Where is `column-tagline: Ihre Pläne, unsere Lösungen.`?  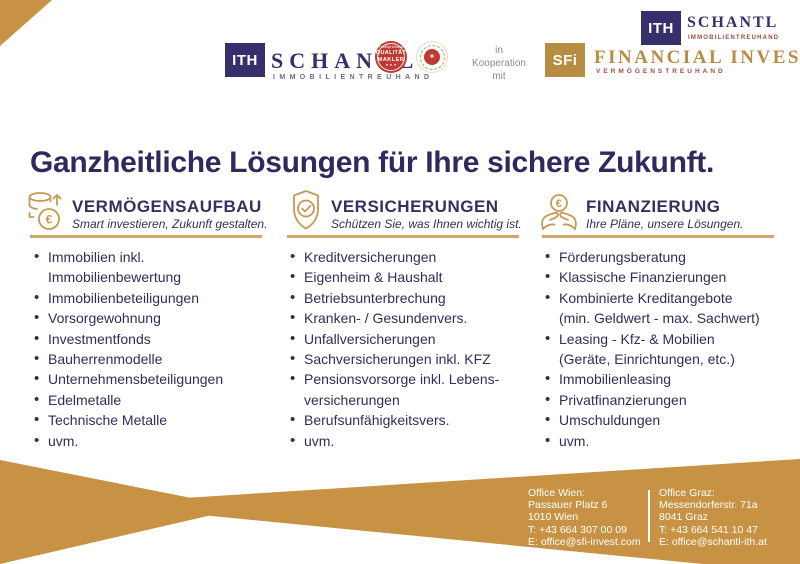
column-tagline: Ihre Pläne, unsere Lösungen. is located at coordinates (665, 224).